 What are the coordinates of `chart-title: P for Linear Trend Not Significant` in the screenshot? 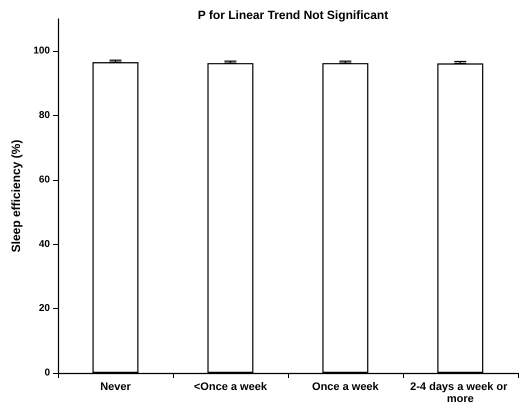 It's located at (293, 15).